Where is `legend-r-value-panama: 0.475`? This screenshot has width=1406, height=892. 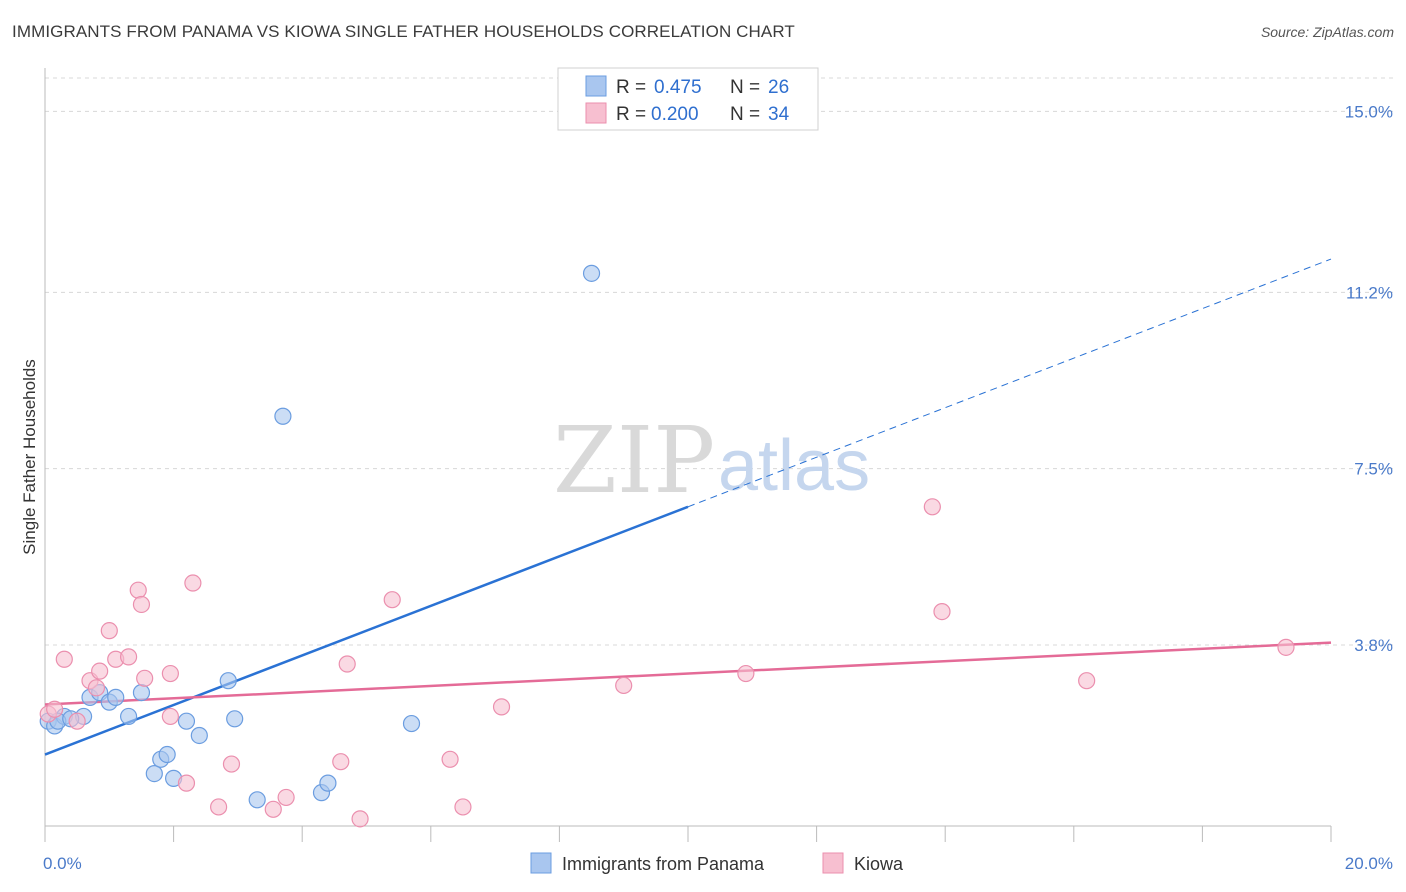
legend-r-value-panama: 0.475 is located at coordinates (678, 87).